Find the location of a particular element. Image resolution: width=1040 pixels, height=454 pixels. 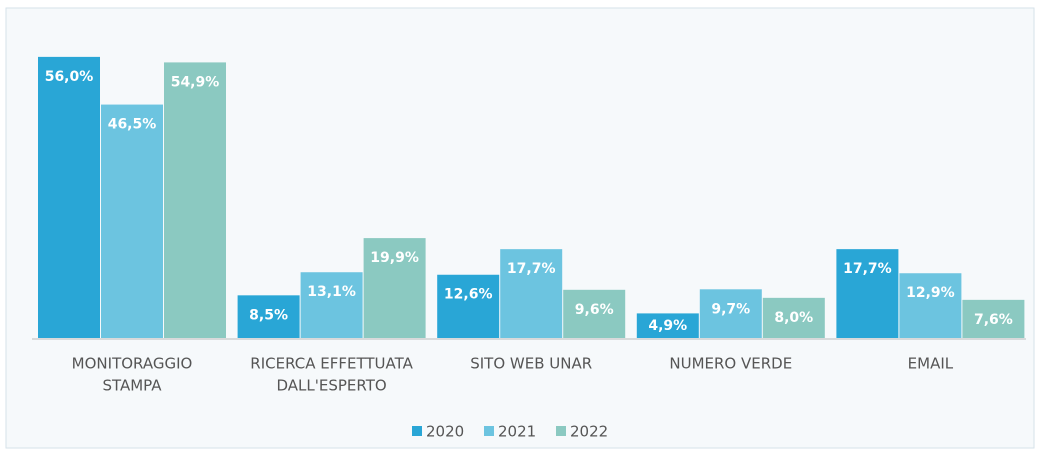

data-label: 19,9% is located at coordinates (394, 258).